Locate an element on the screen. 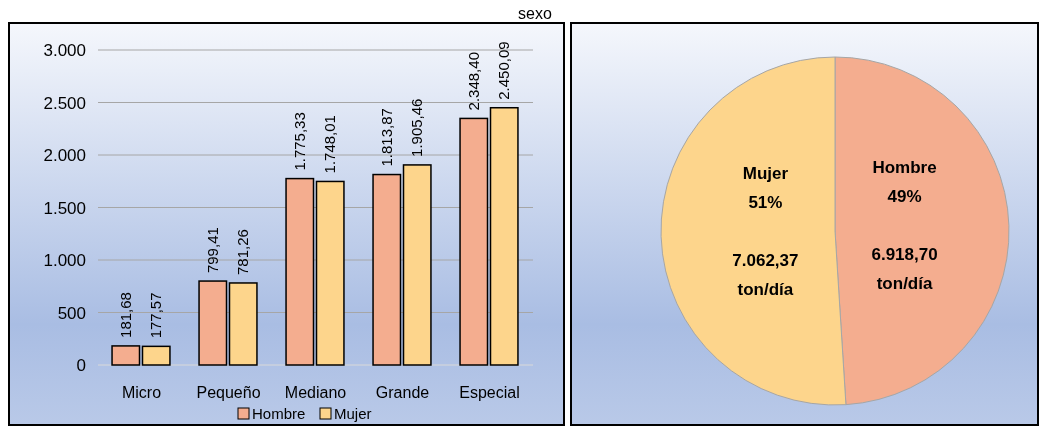 This screenshot has width=1047, height=434. x-tick-label: Pequeño is located at coordinates (228, 392).